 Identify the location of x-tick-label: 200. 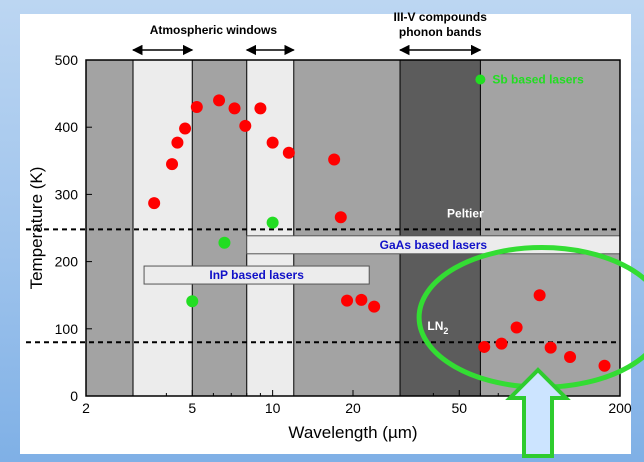
(620, 408).